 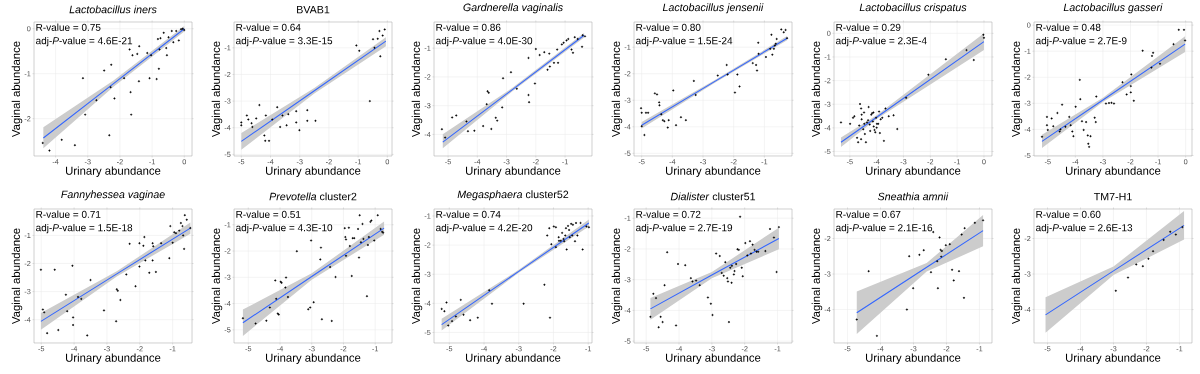 What do you see at coordinates (713, 196) in the screenshot?
I see `chart-title: Dialister cluster51` at bounding box center [713, 196].